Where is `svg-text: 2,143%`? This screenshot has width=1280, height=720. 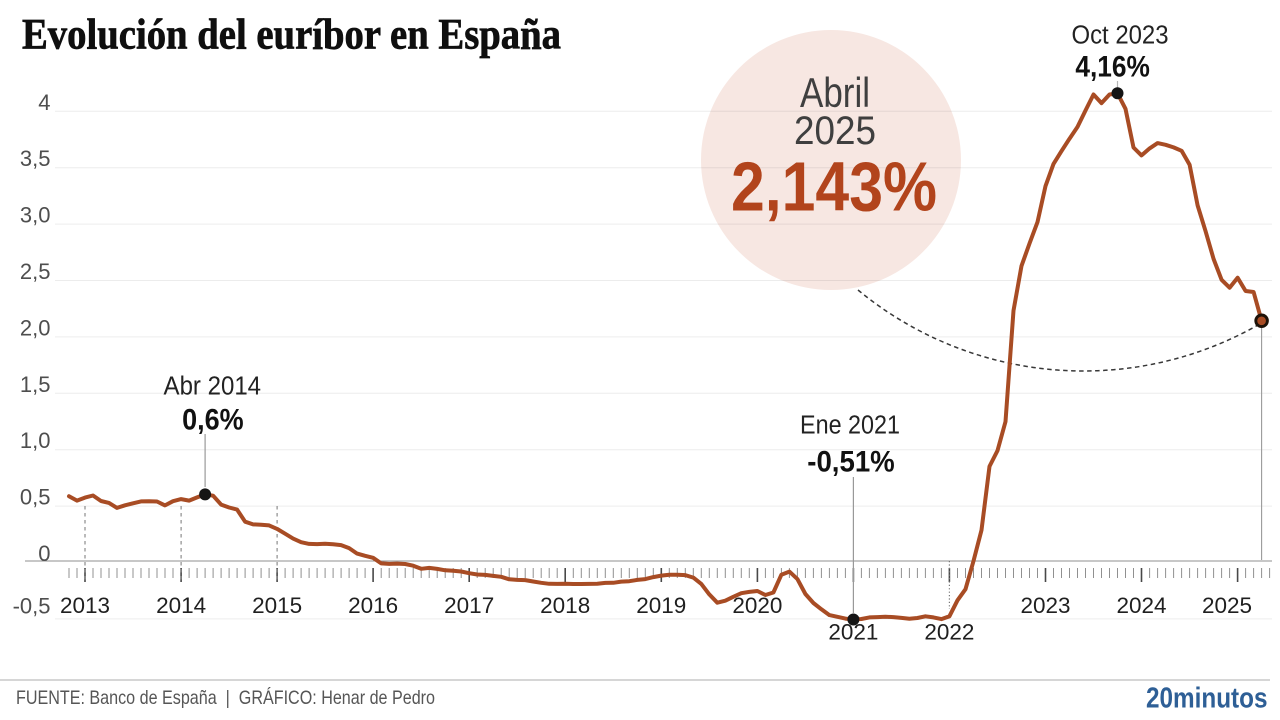
svg-text: 2,143% is located at coordinates (834, 187).